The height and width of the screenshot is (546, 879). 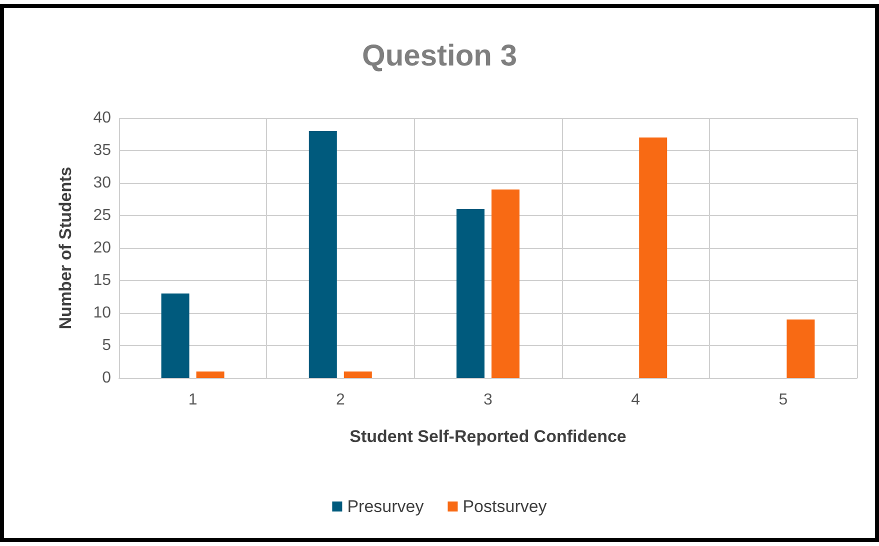 What do you see at coordinates (505, 506) in the screenshot?
I see `legend-label: Postsurvey` at bounding box center [505, 506].